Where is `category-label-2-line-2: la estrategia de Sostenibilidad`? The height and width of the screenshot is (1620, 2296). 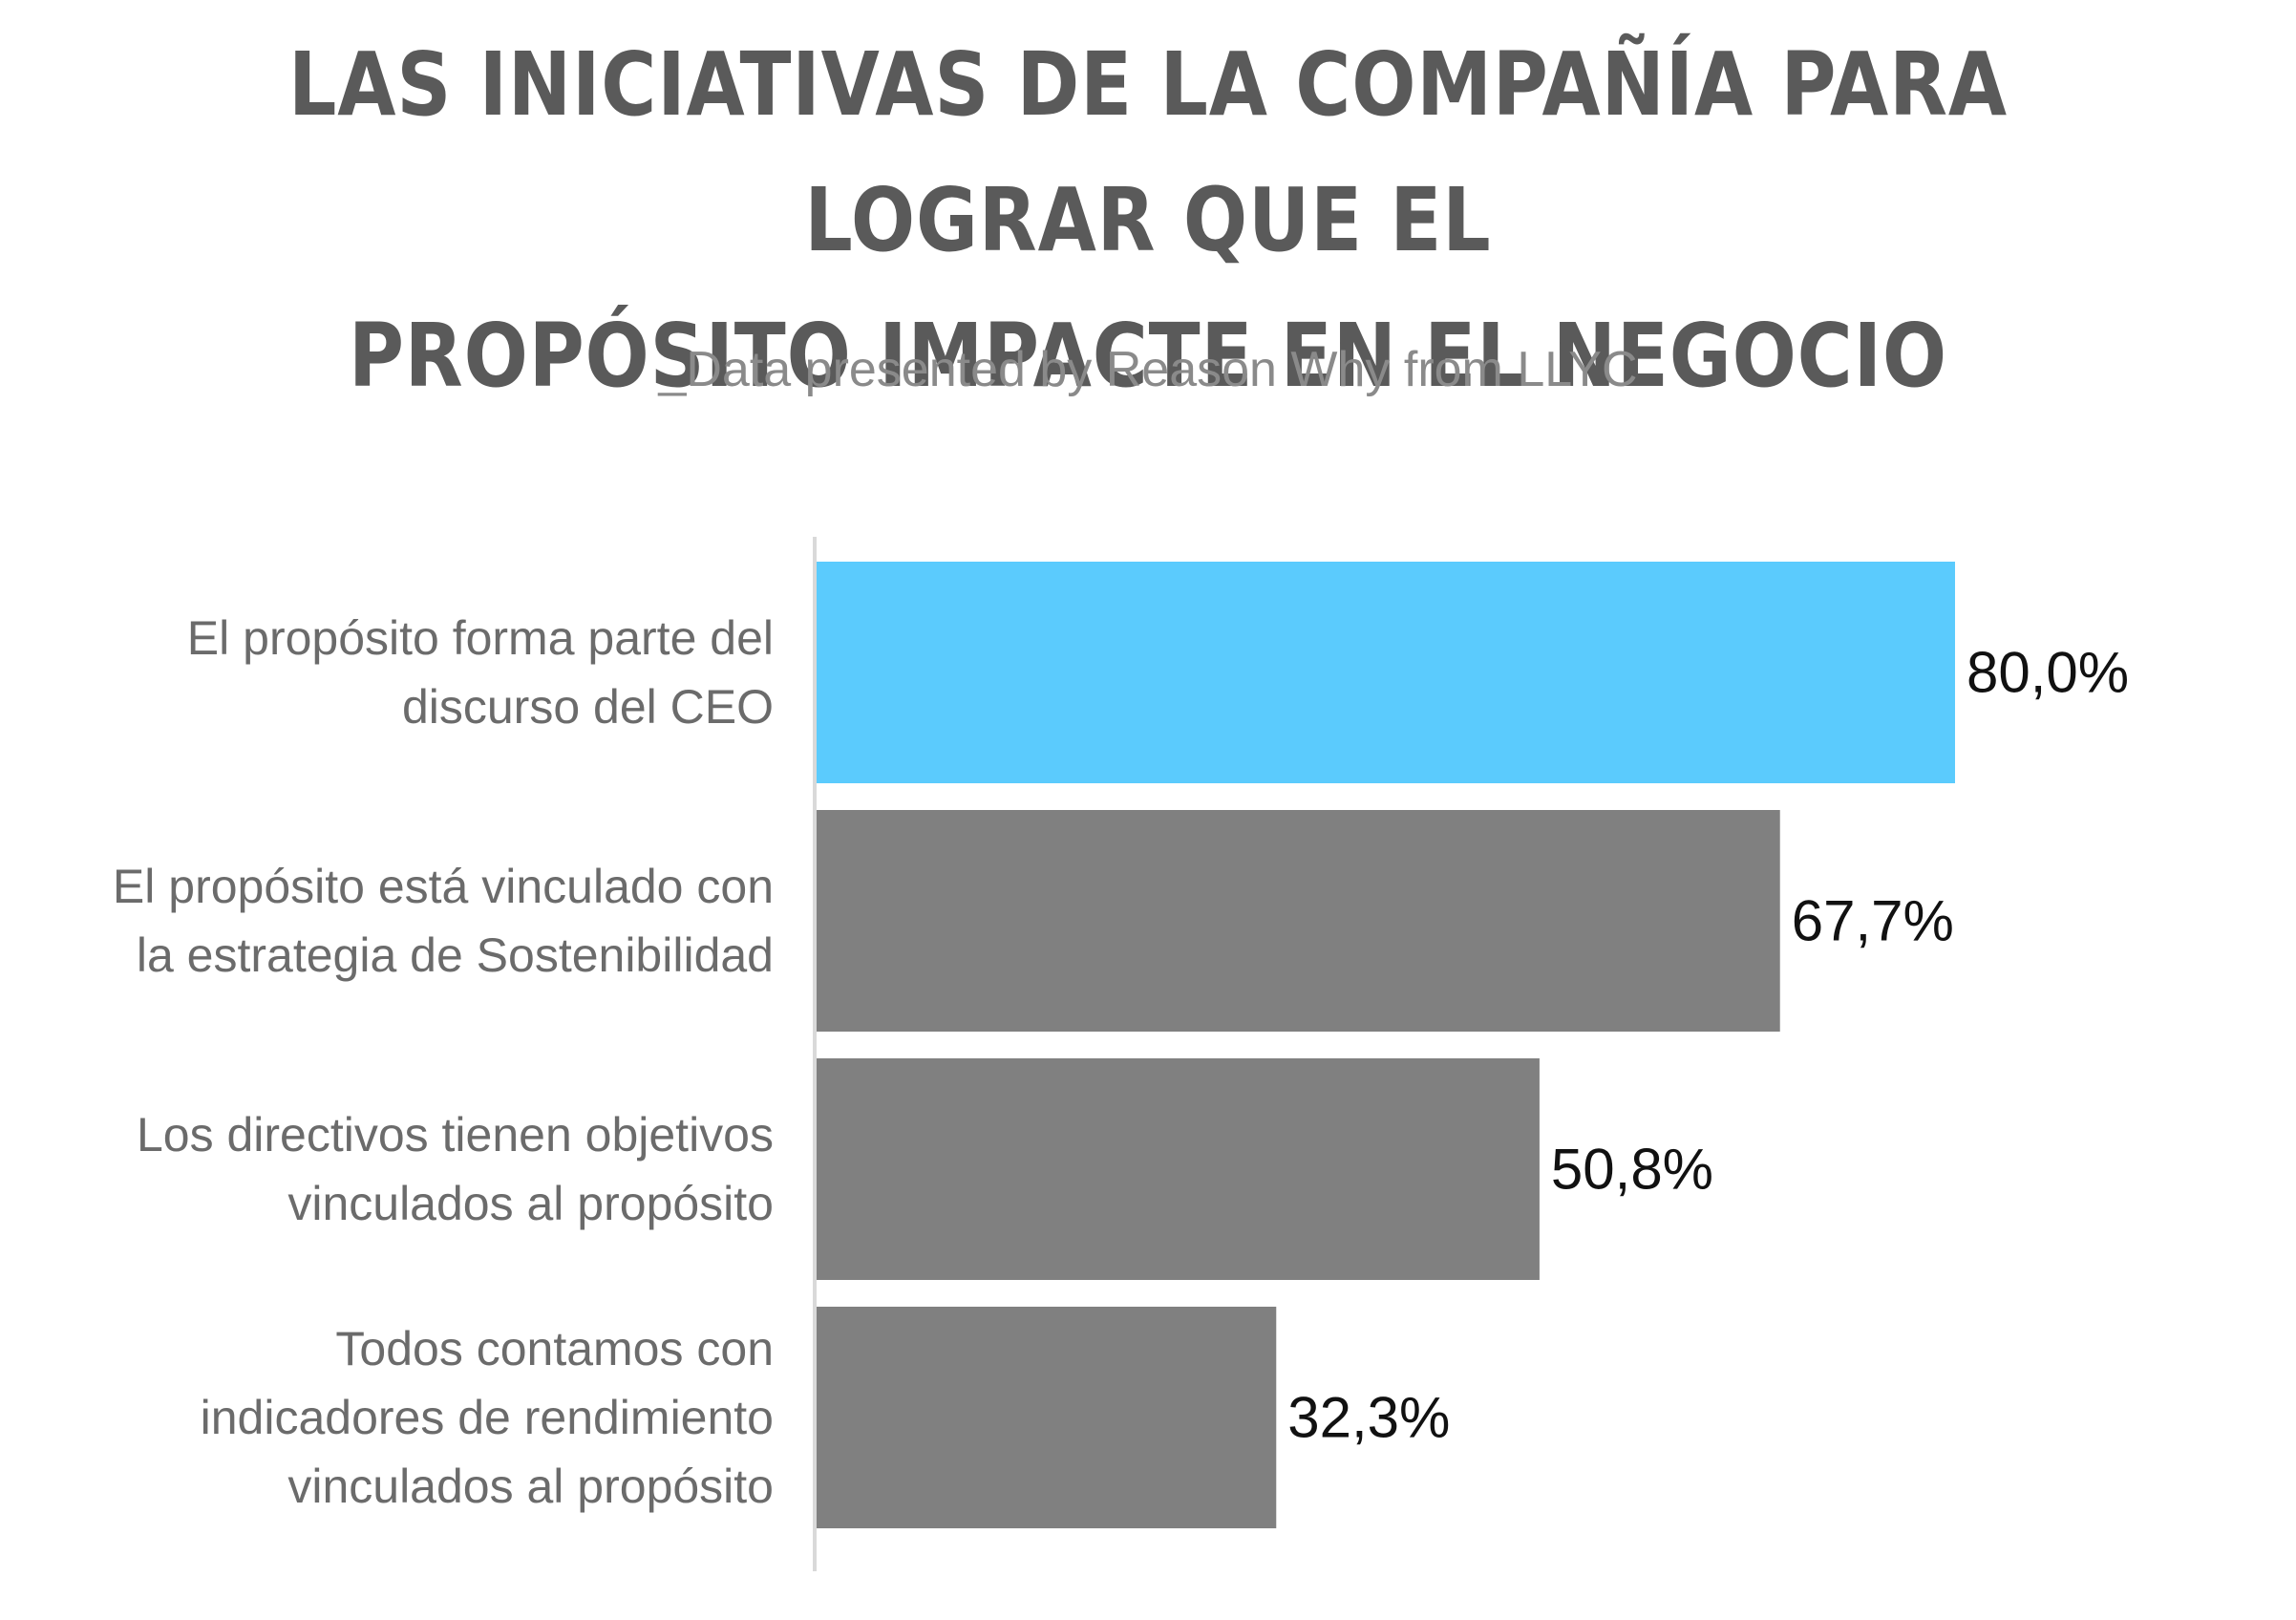
category-label-2-line-2: la estrategia de Sostenibilidad is located at coordinates (455, 955).